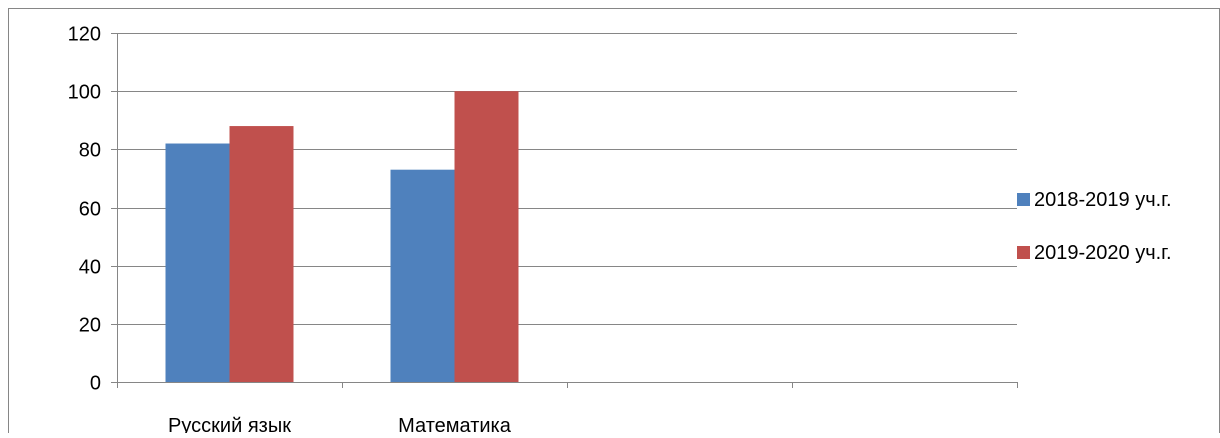  What do you see at coordinates (84, 35) in the screenshot?
I see `y-tick-label: 120` at bounding box center [84, 35].